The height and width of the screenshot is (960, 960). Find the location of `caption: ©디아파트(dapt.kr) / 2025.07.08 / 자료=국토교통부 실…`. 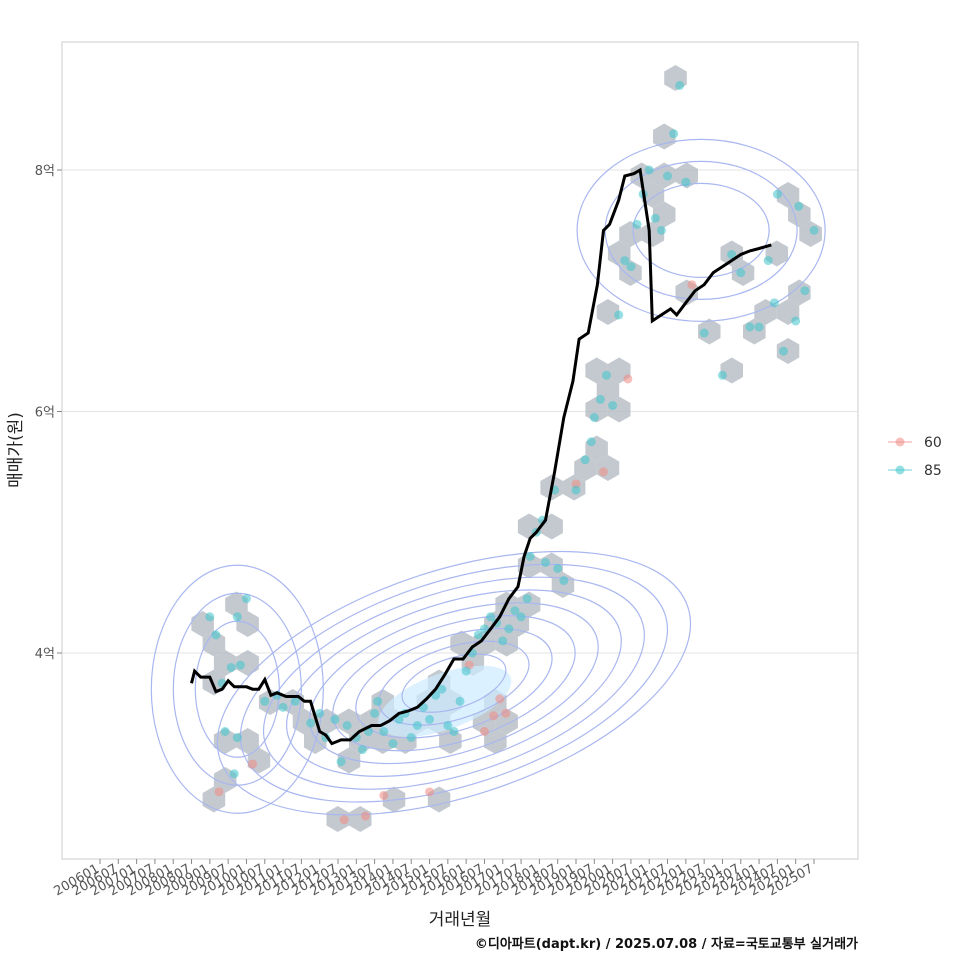

caption: ©디아파트(dapt.kr) / 2025.07.08 / 자료=국토교통부 실… is located at coordinates (666, 944).